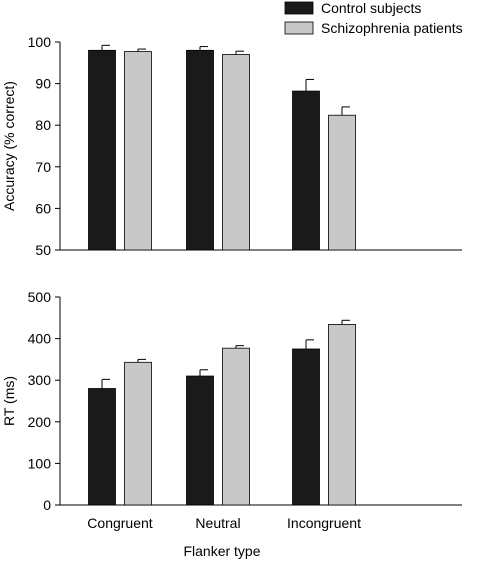 The height and width of the screenshot is (562, 490). I want to click on y-tick-label: 50, so click(43, 250).